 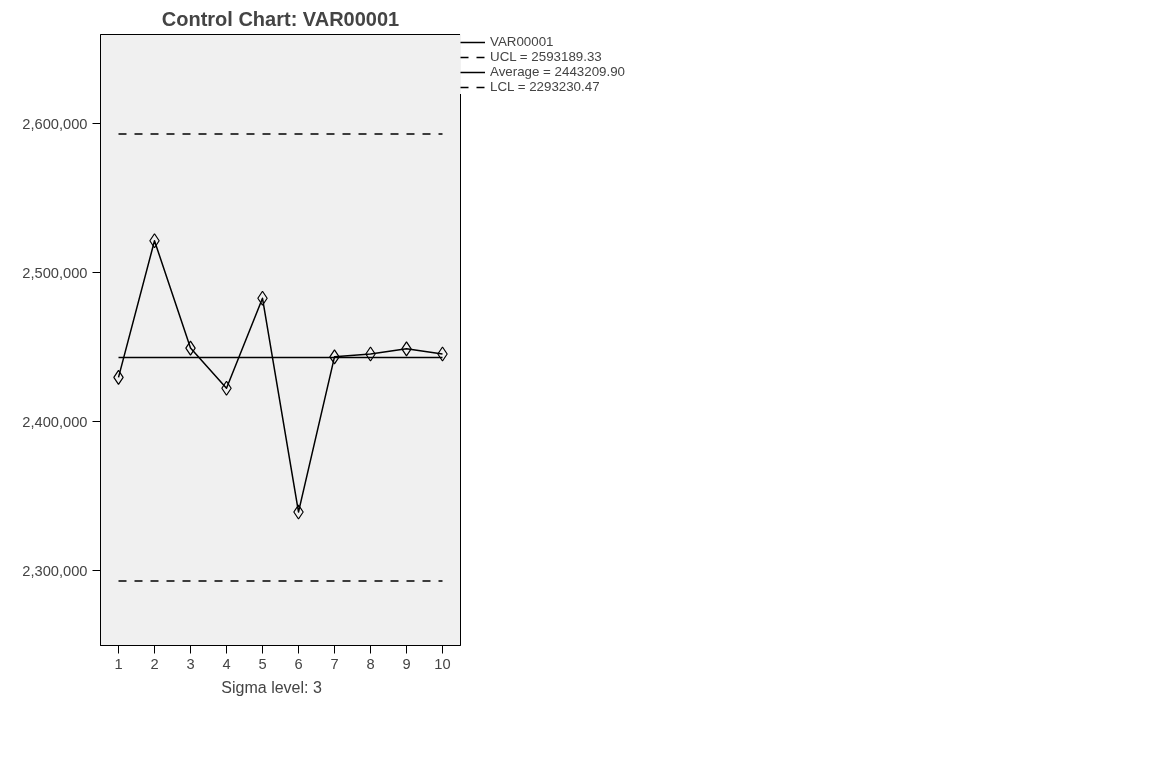 I want to click on x-tick-label: 6, so click(x=298, y=663).